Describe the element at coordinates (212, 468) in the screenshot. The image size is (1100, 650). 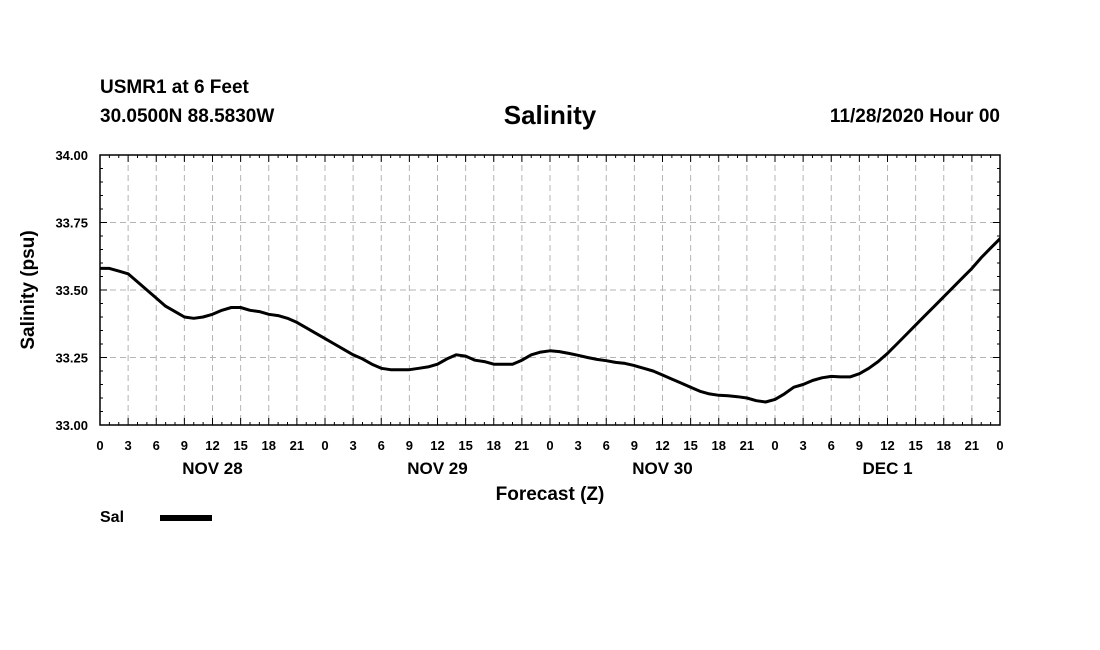
I see `day-label: NOV 28` at that location.